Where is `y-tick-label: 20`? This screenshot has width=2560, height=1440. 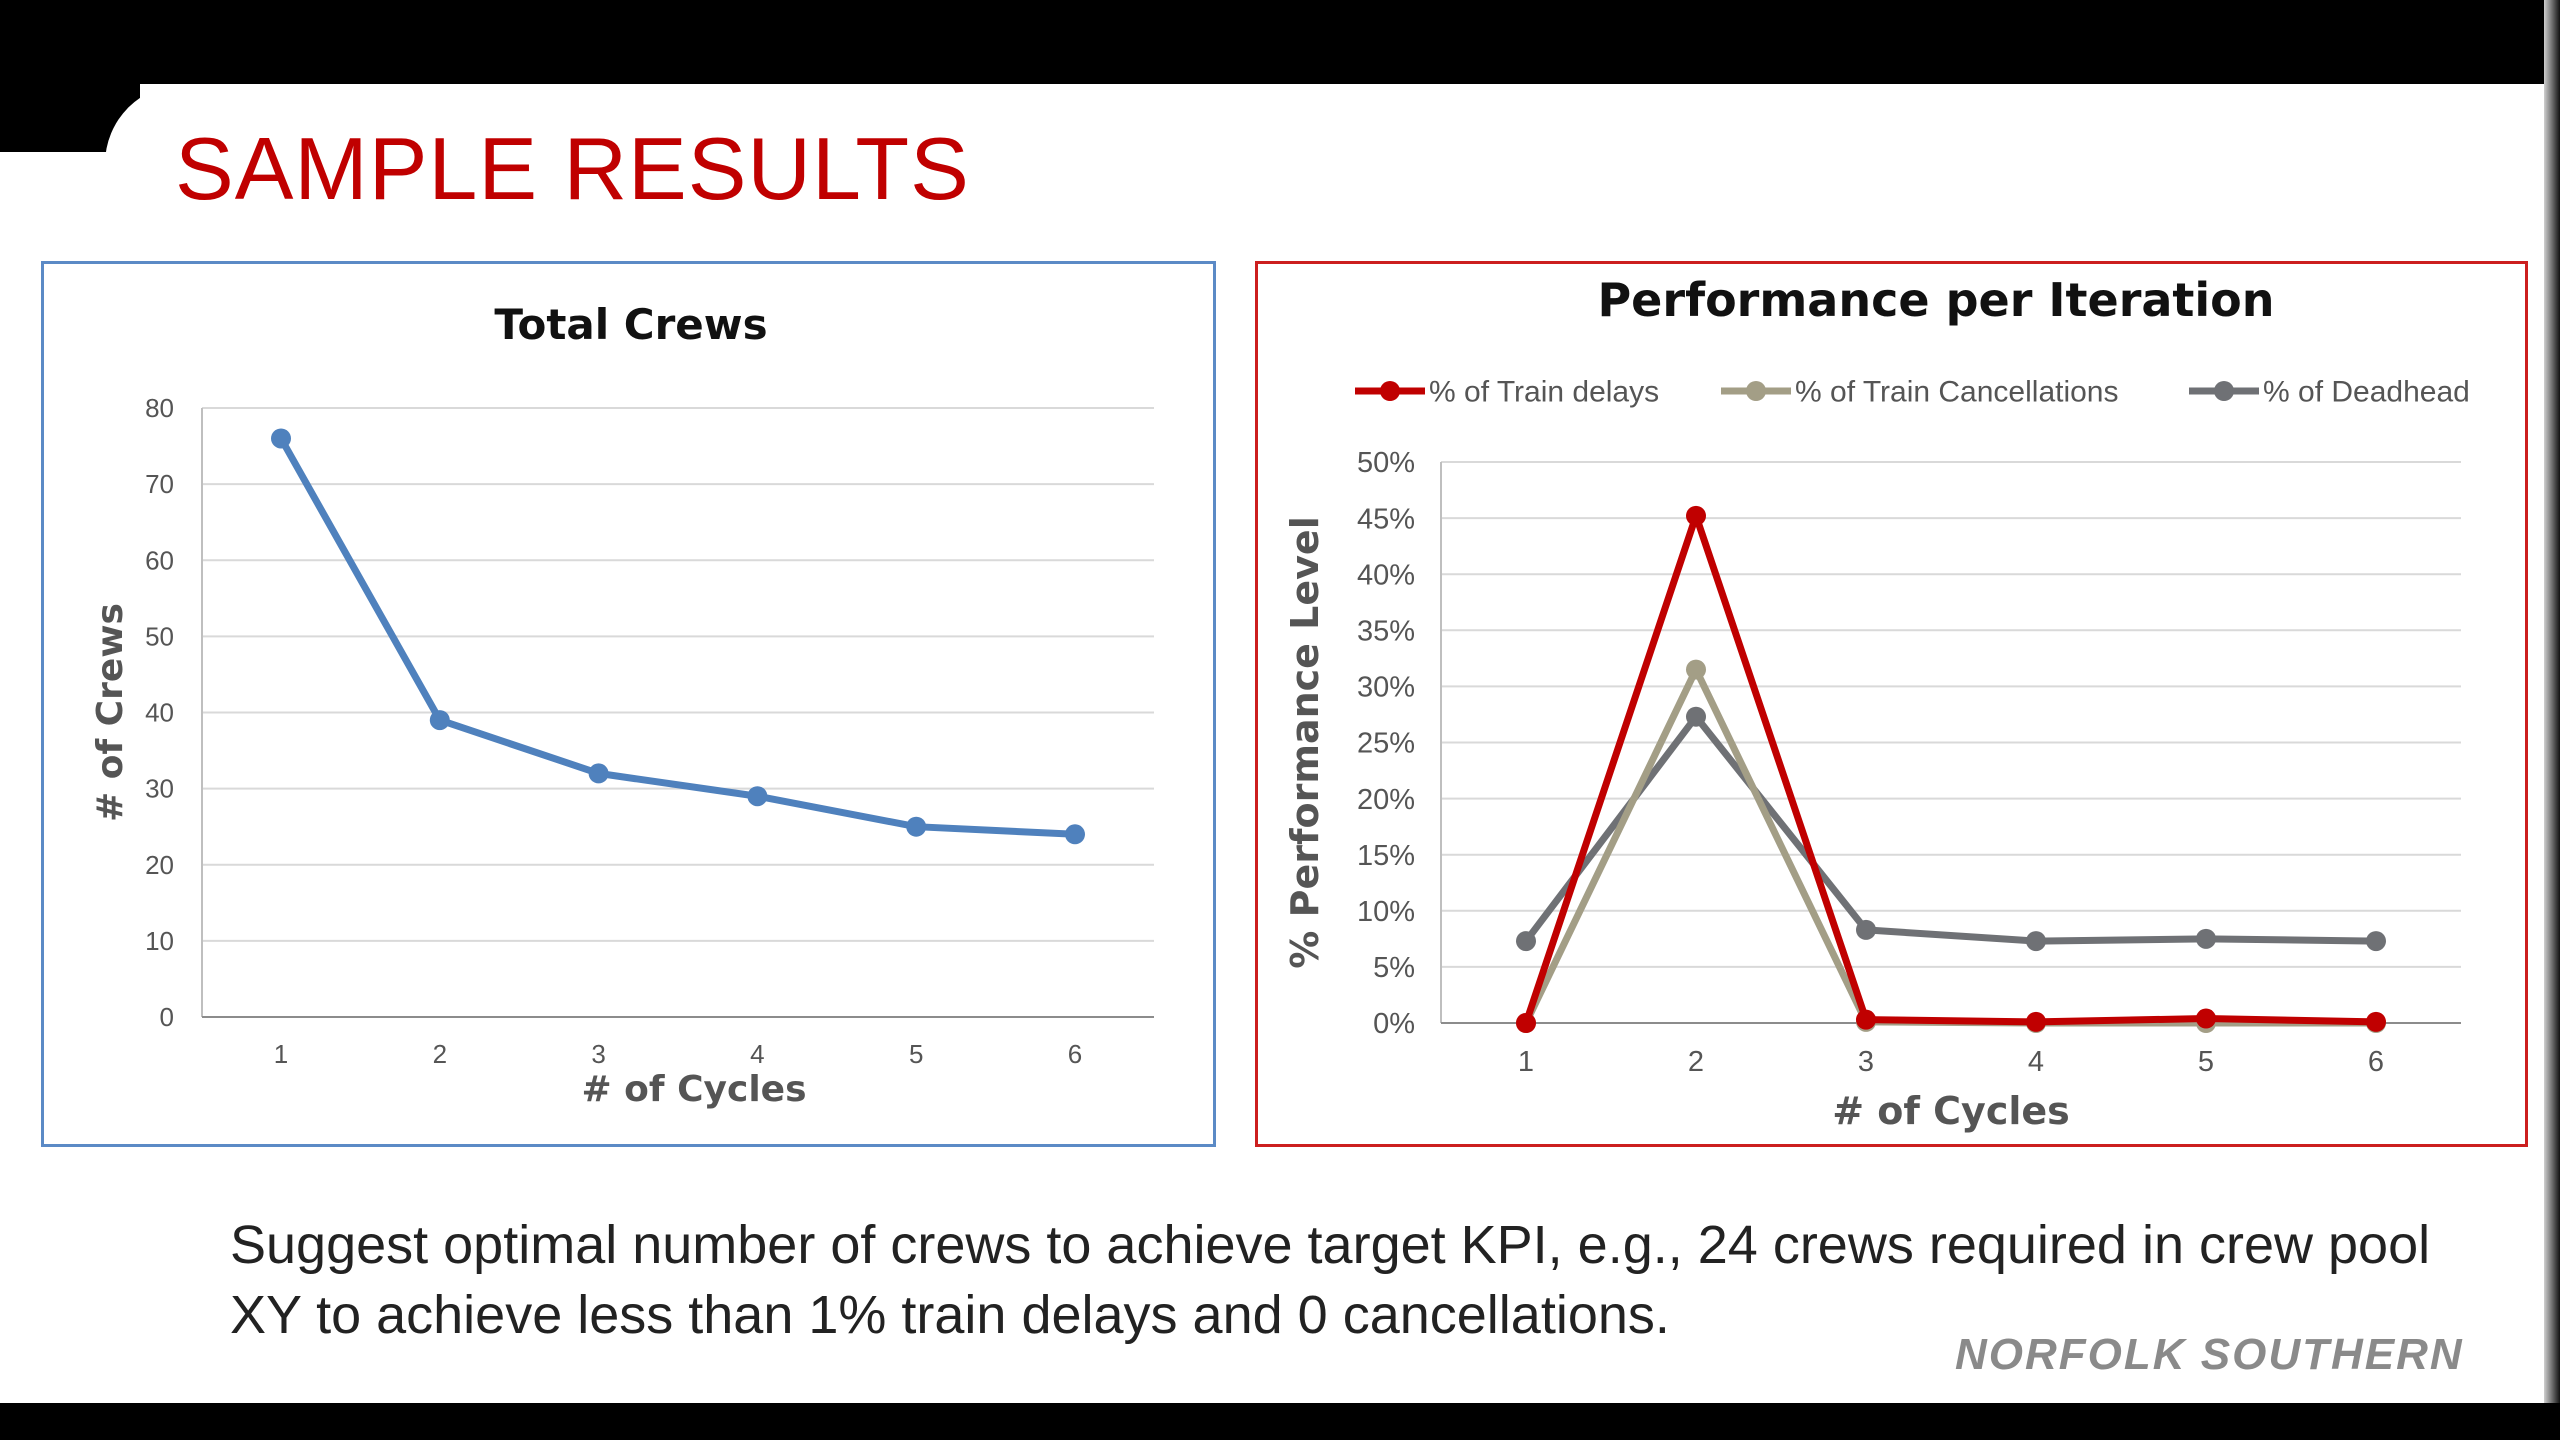 y-tick-label: 20 is located at coordinates (159, 865).